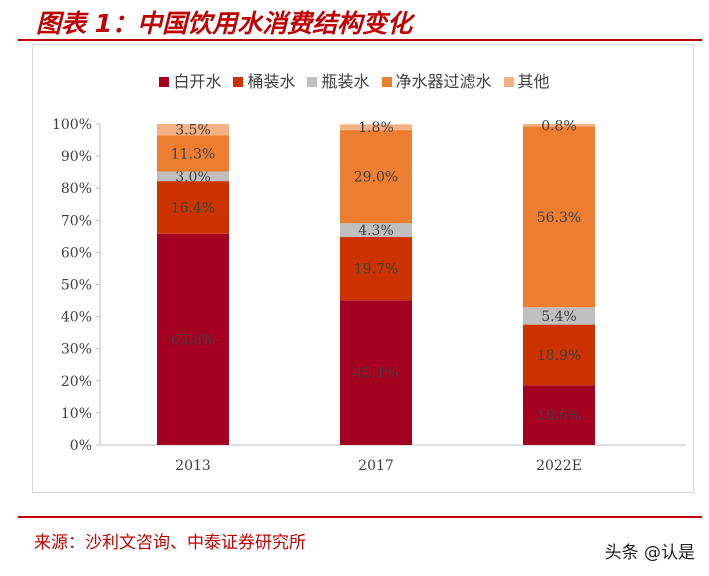 This screenshot has width=709, height=576. I want to click on data-label: 11.3%, so click(193, 154).